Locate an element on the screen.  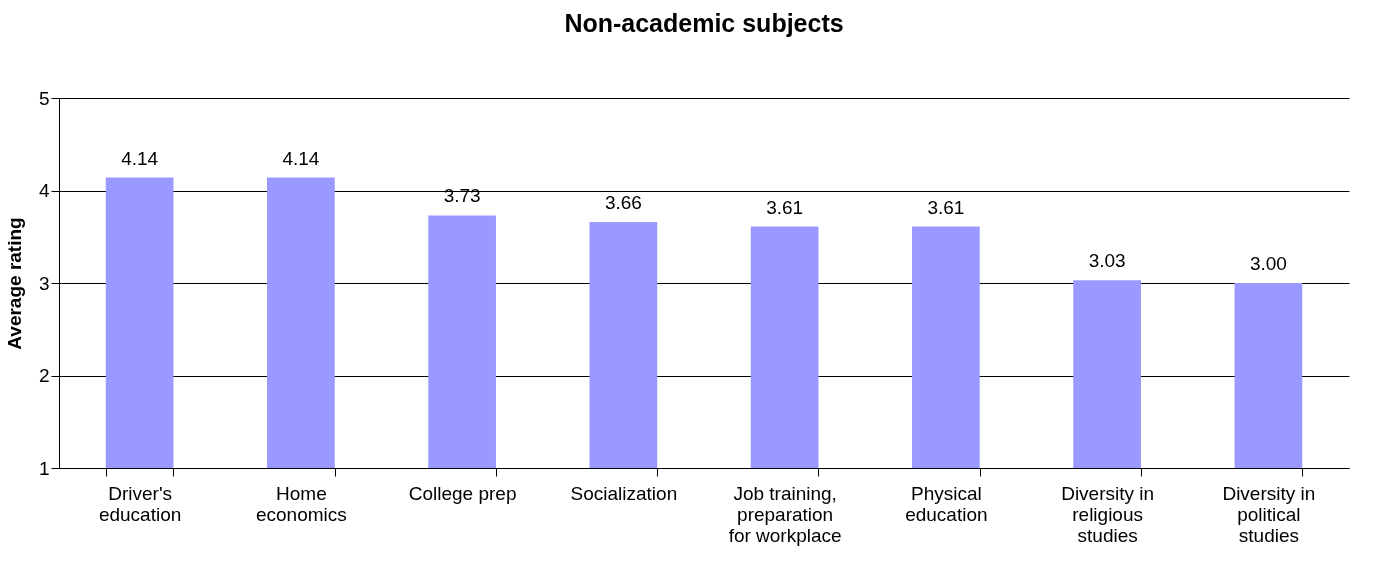
x-tick-label: Socialization is located at coordinates (624, 493).